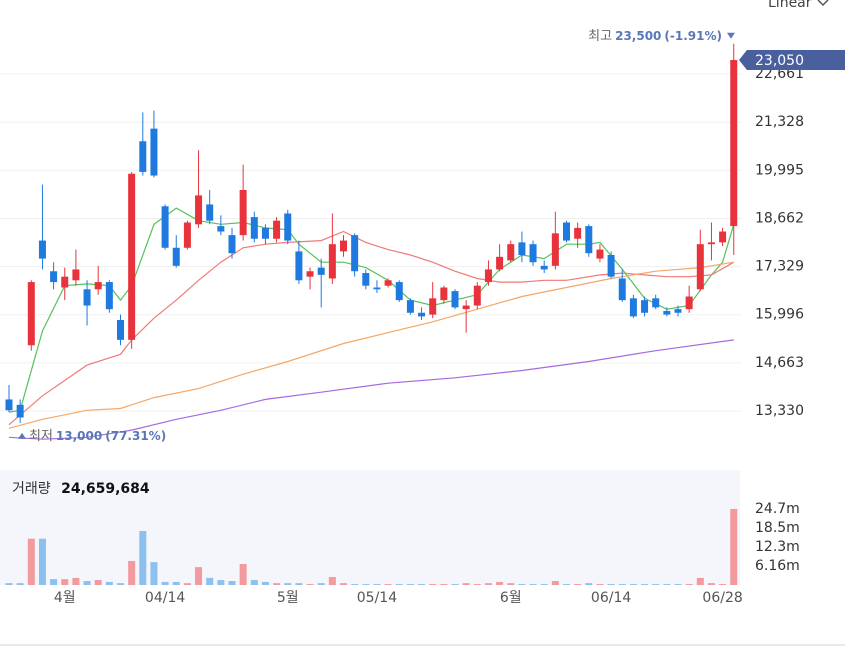 Image resolution: width=845 pixels, height=660 pixels. Describe the element at coordinates (65, 598) in the screenshot. I see `x-tick-label: 4월` at that location.